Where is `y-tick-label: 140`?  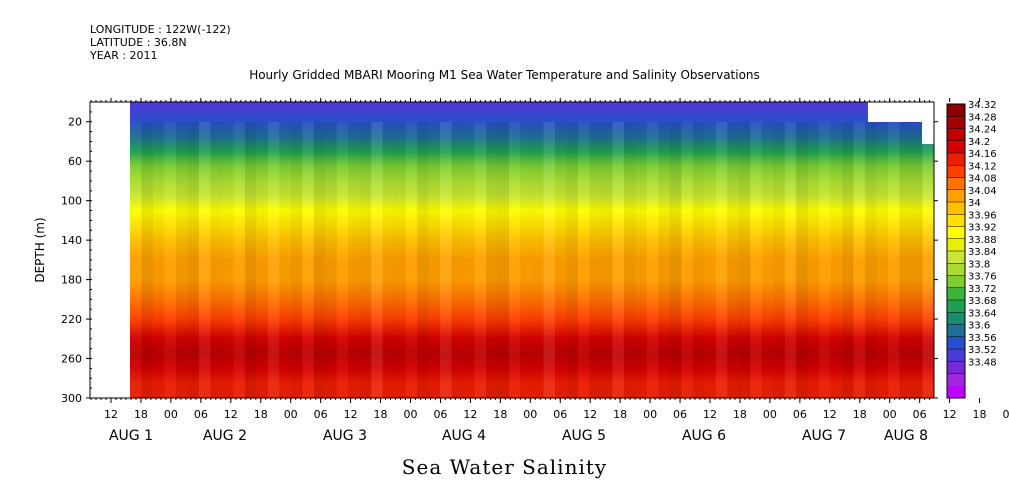 y-tick-label: 140 is located at coordinates (71, 240).